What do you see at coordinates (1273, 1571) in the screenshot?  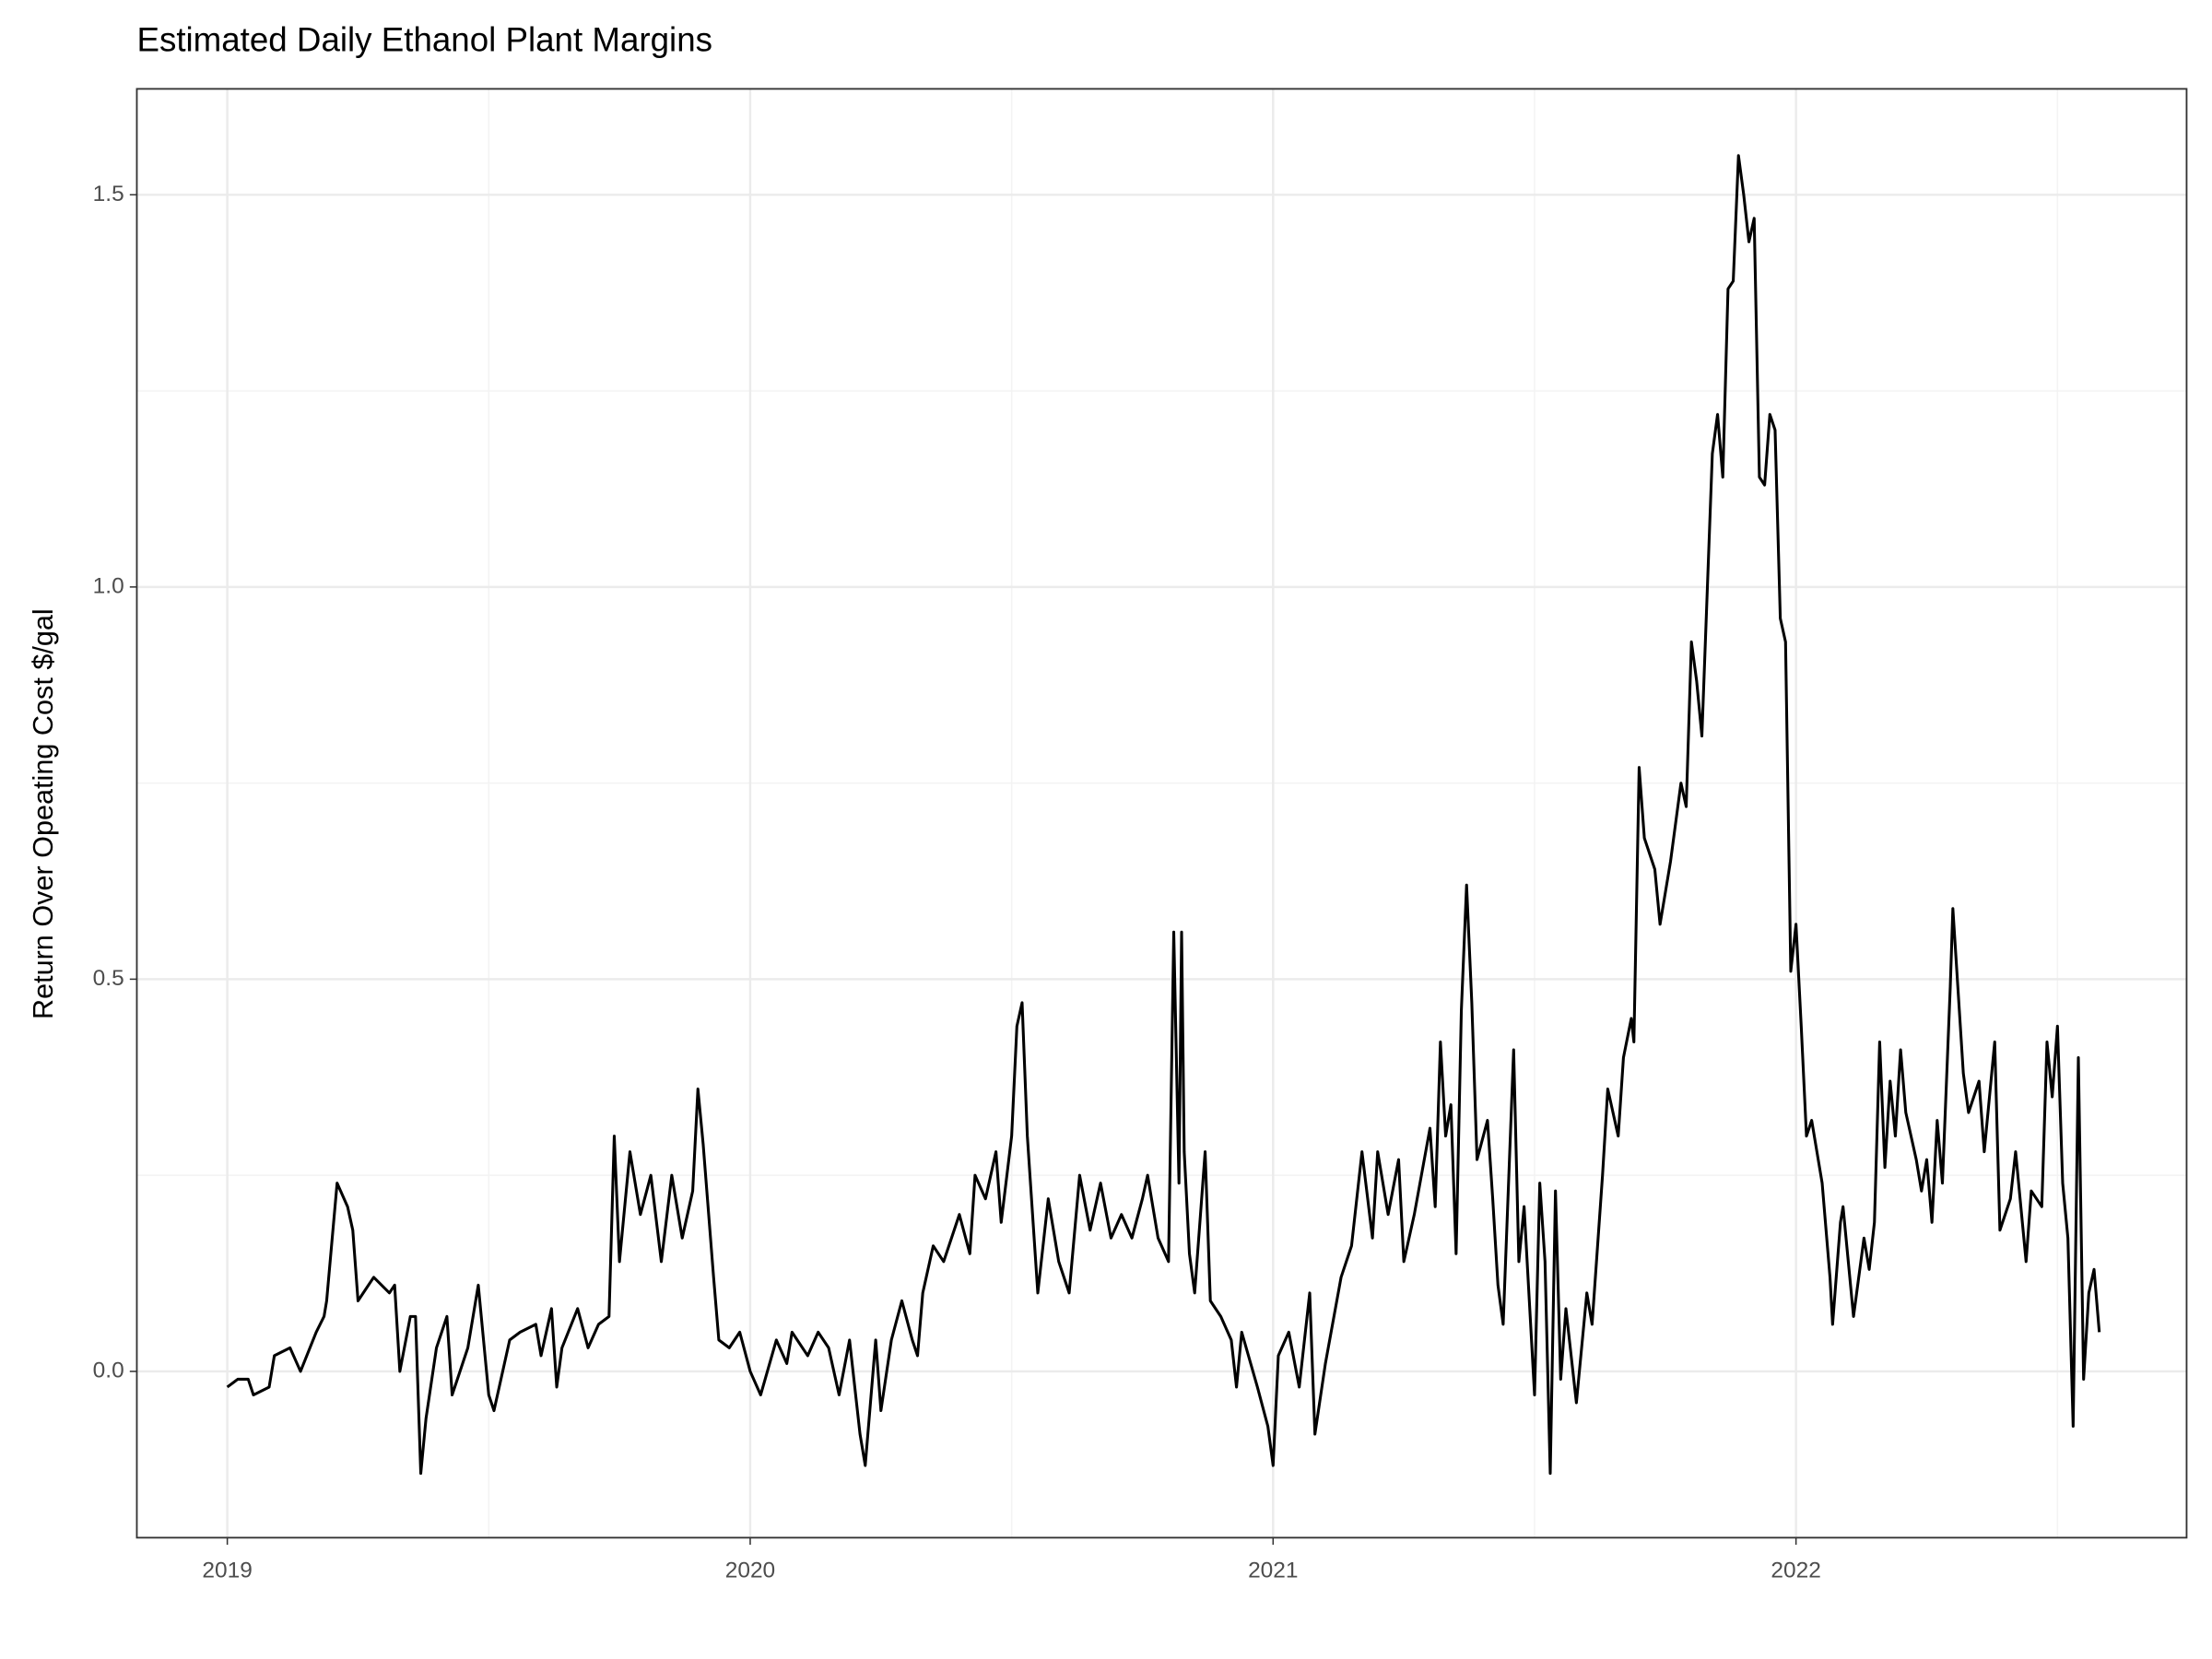 I see `x-tick-label: 2021` at bounding box center [1273, 1571].